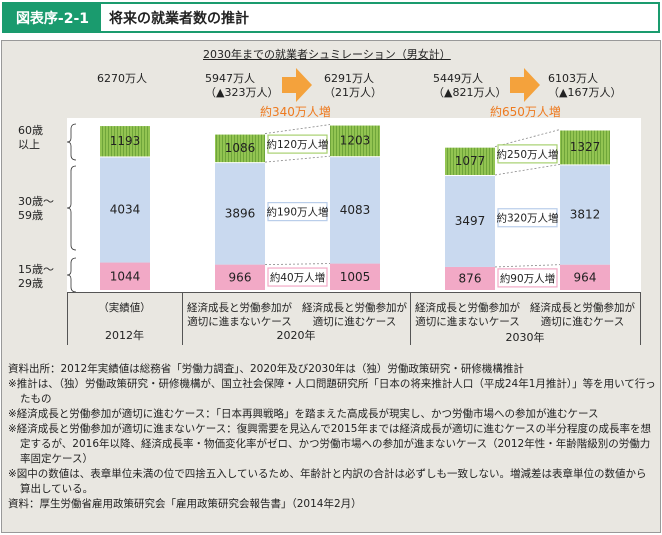 This screenshot has height=535, width=662. Describe the element at coordinates (296, 335) in the screenshot. I see `year-label: 2020年` at that location.